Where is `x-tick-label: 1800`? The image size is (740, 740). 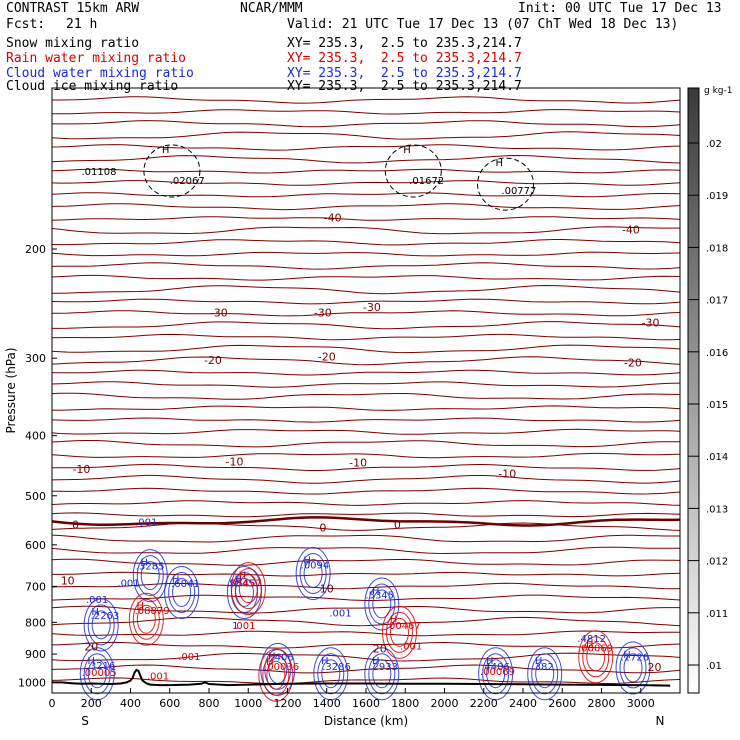 x-tick-label: 1800 is located at coordinates (405, 703).